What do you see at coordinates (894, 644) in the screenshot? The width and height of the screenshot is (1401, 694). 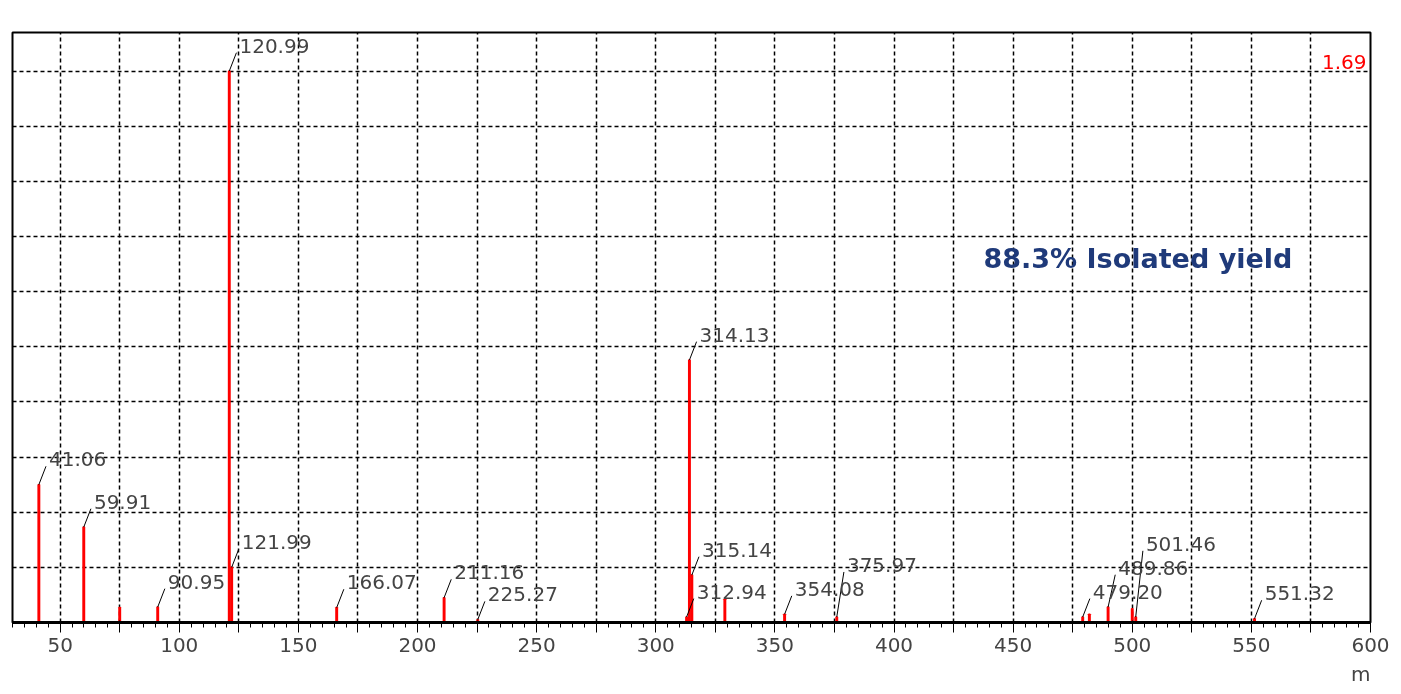 I see `x-tick-label: 400` at bounding box center [894, 644].